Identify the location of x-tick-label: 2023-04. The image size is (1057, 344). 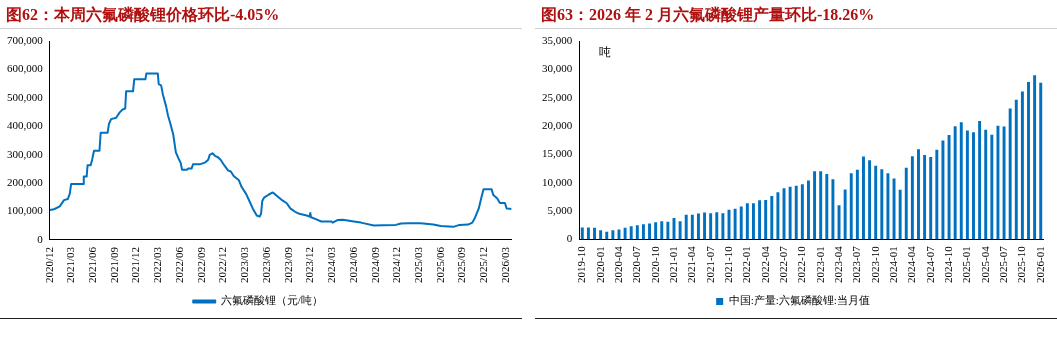
(837, 264).